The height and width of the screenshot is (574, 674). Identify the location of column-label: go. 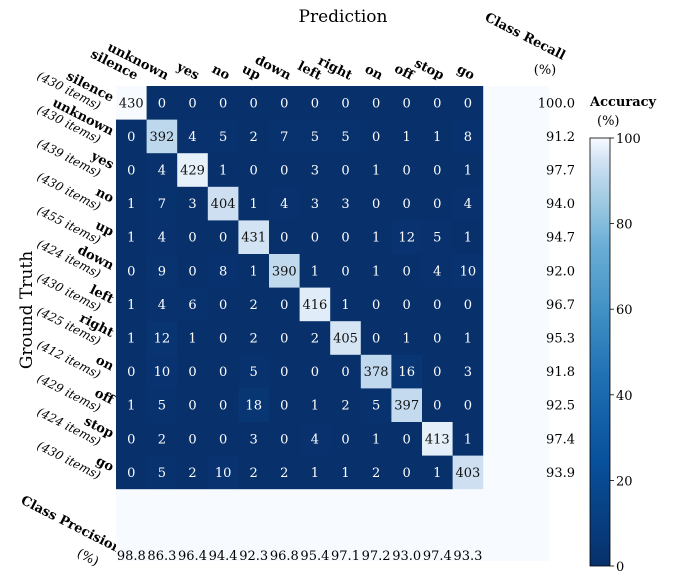
(465, 73).